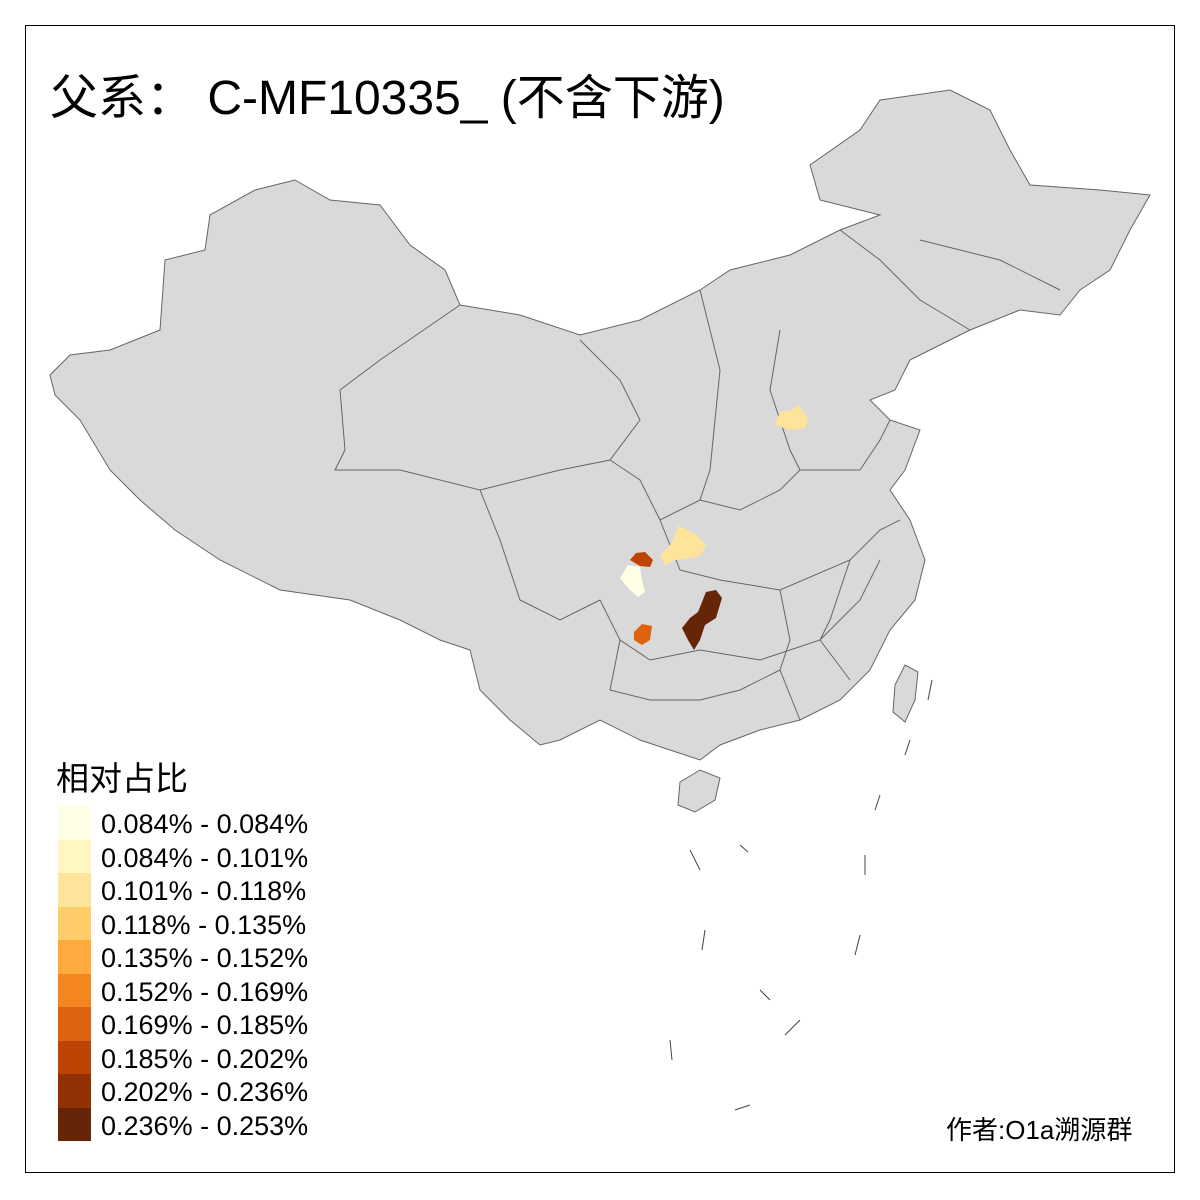 The width and height of the screenshot is (1200, 1200). What do you see at coordinates (643, 634) in the screenshot?
I see `region-southwest-c` at bounding box center [643, 634].